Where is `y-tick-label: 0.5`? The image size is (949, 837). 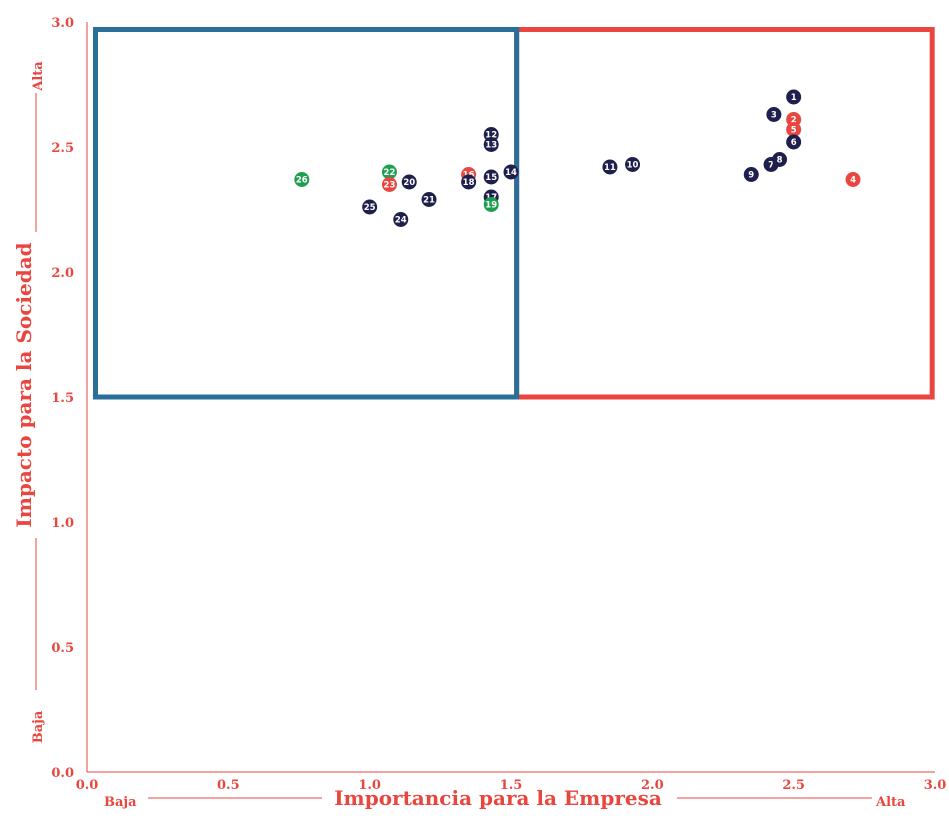 y-tick-label: 0.5 is located at coordinates (62, 648).